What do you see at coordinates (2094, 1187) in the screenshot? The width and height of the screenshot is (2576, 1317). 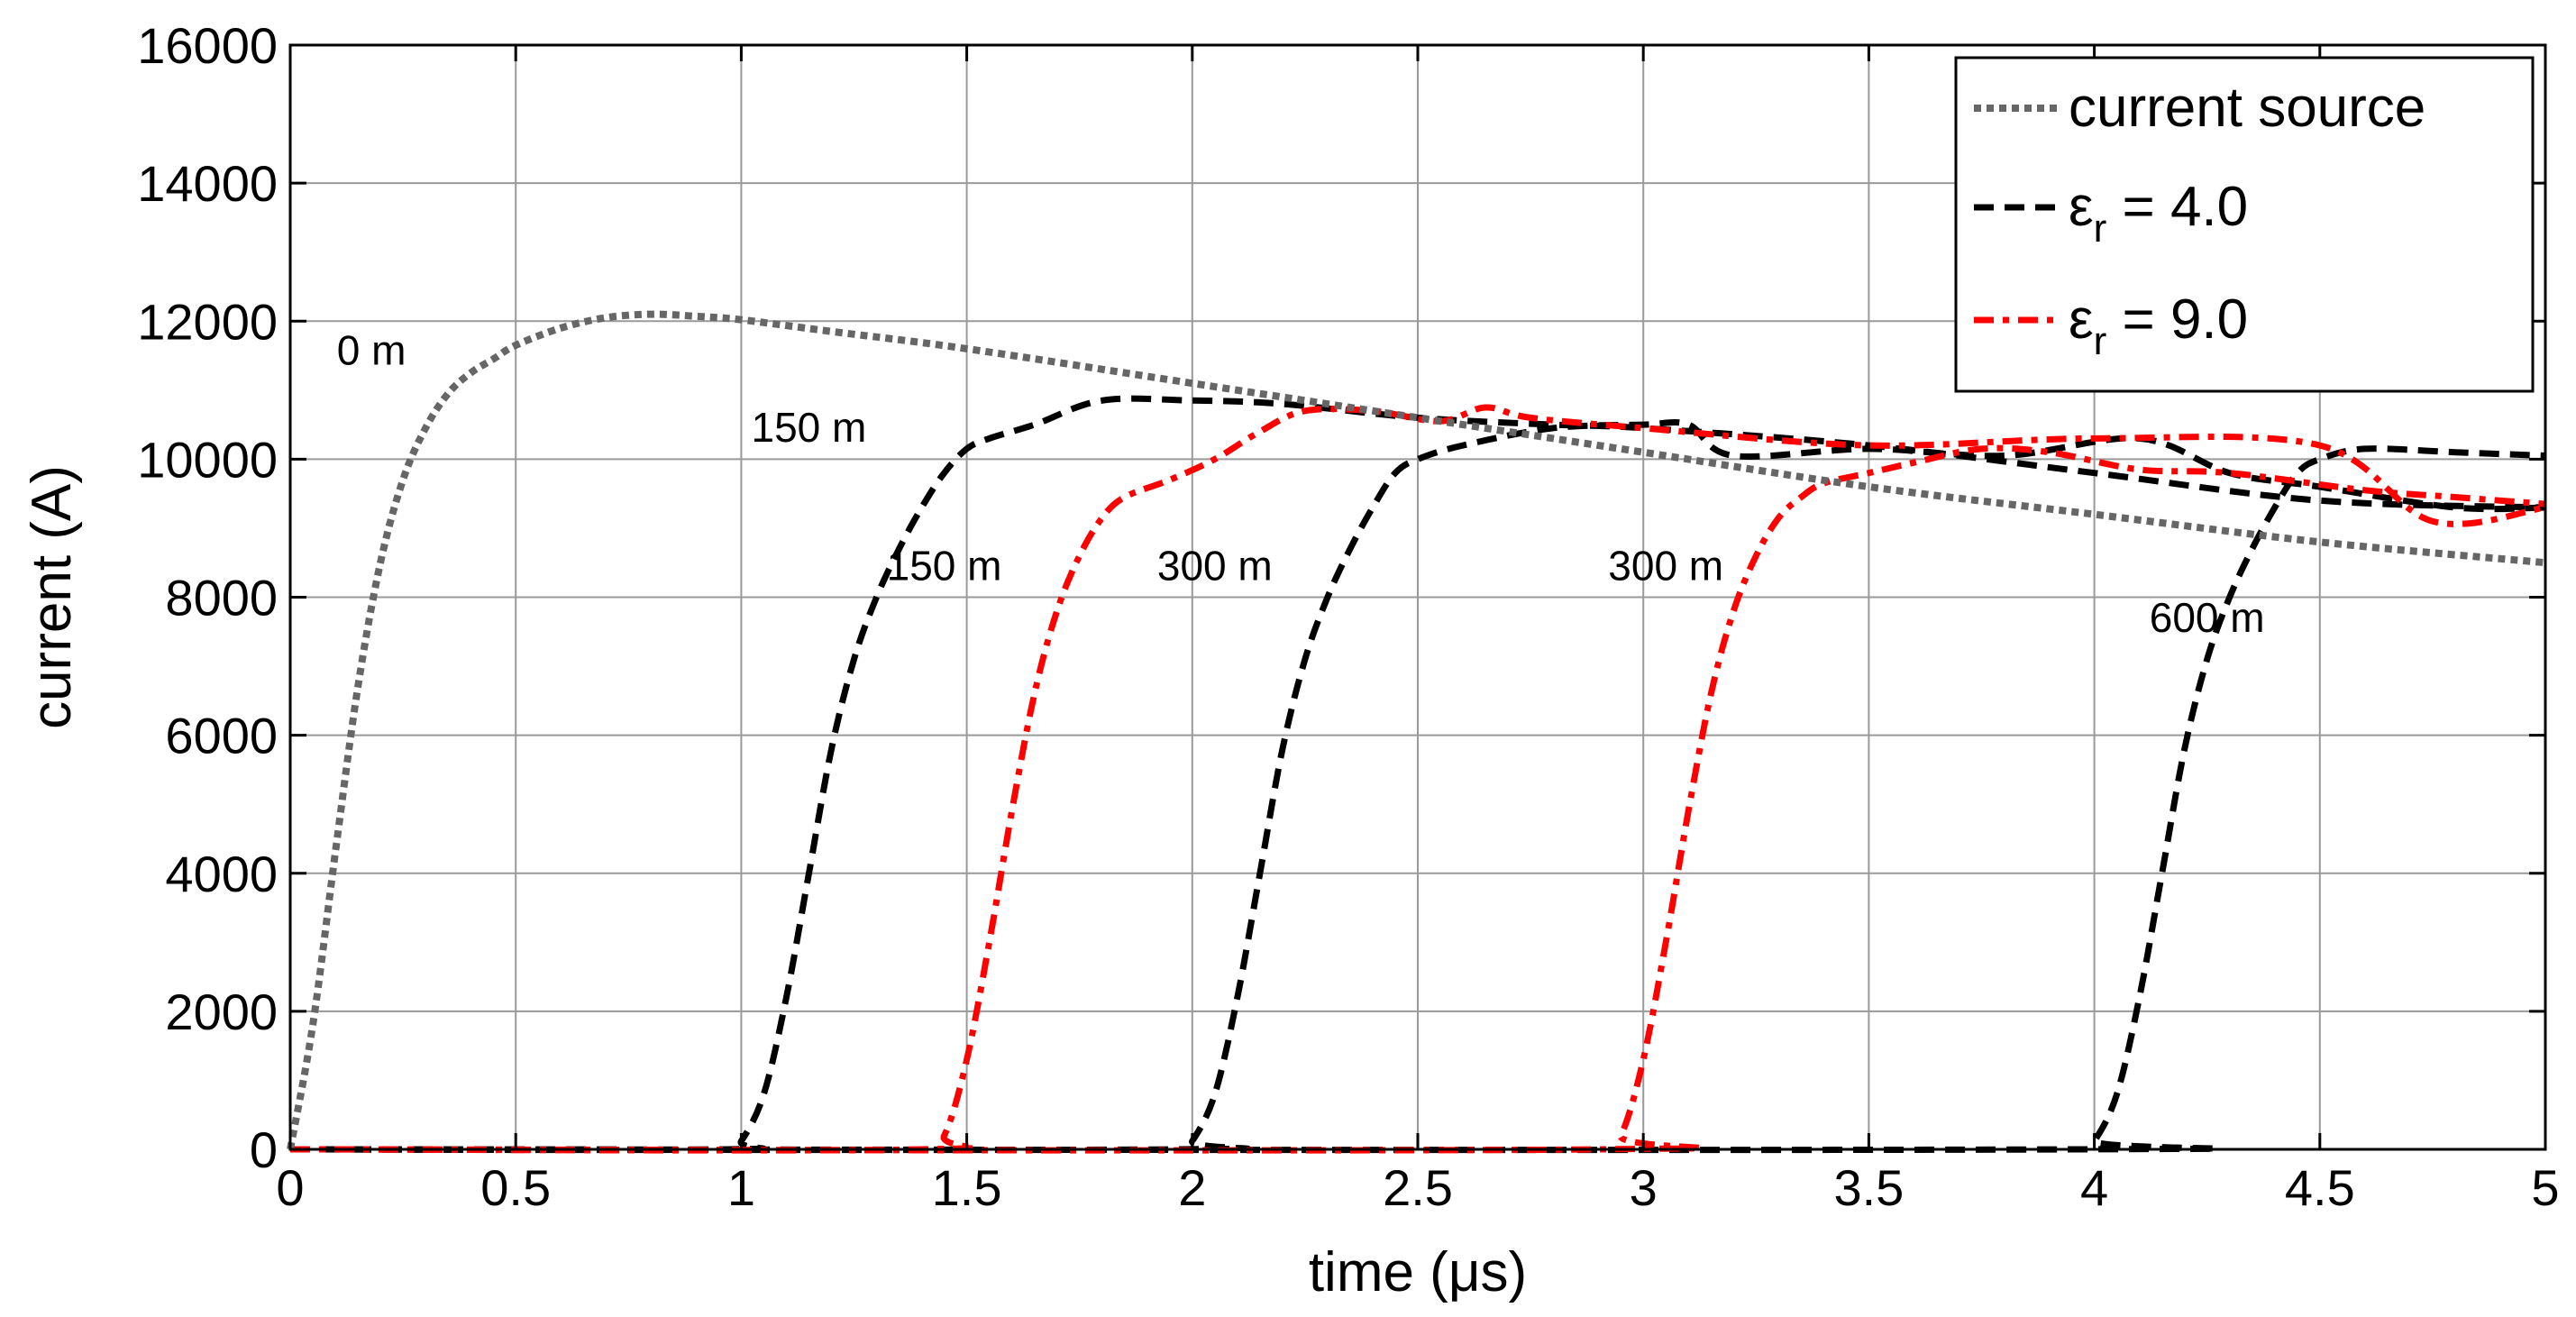 I see `x-tick-label: 4` at bounding box center [2094, 1187].